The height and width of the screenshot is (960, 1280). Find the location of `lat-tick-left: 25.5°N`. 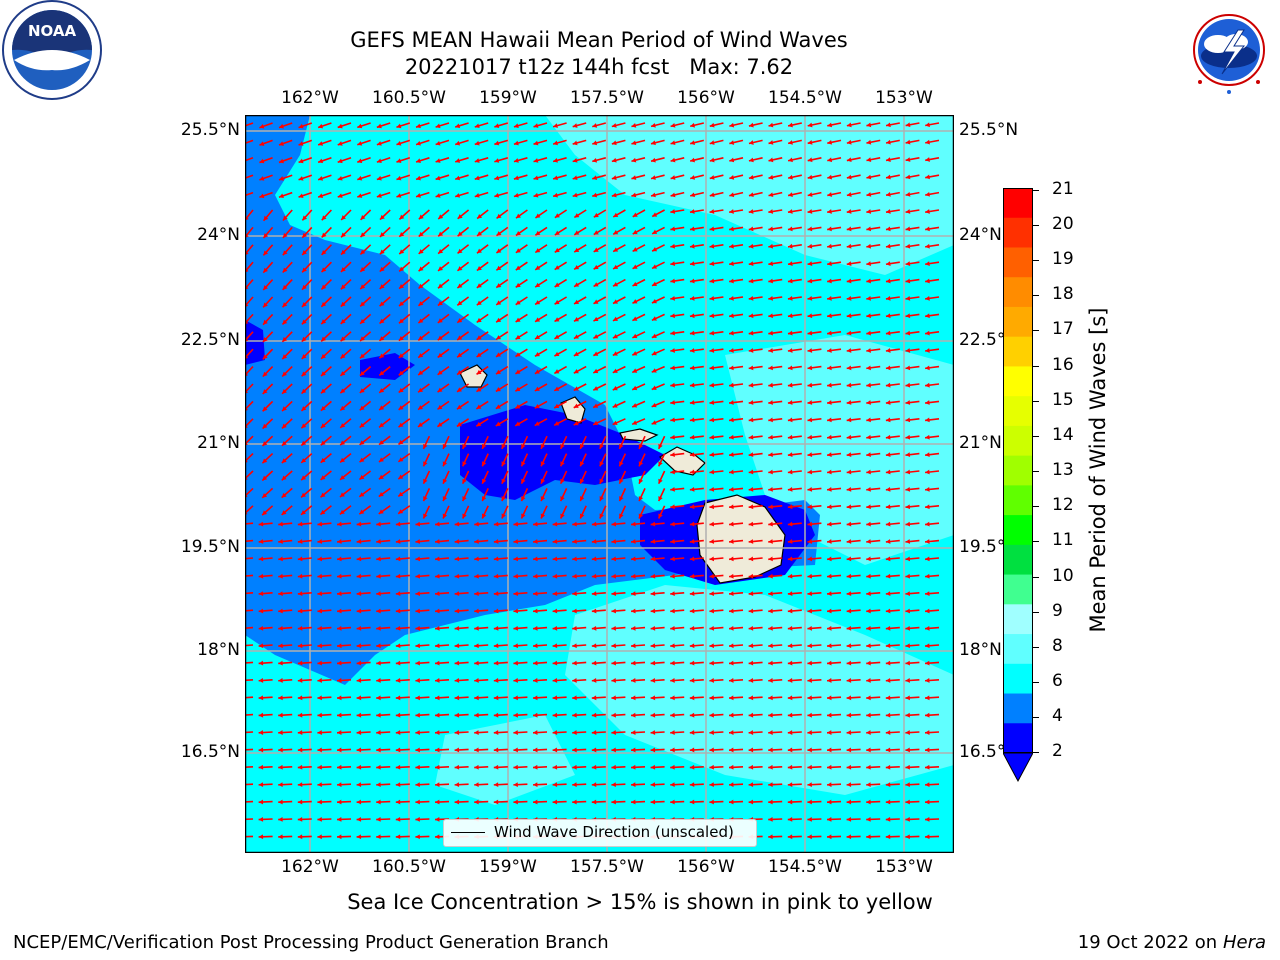

lat-tick-left: 25.5°N is located at coordinates (210, 130).